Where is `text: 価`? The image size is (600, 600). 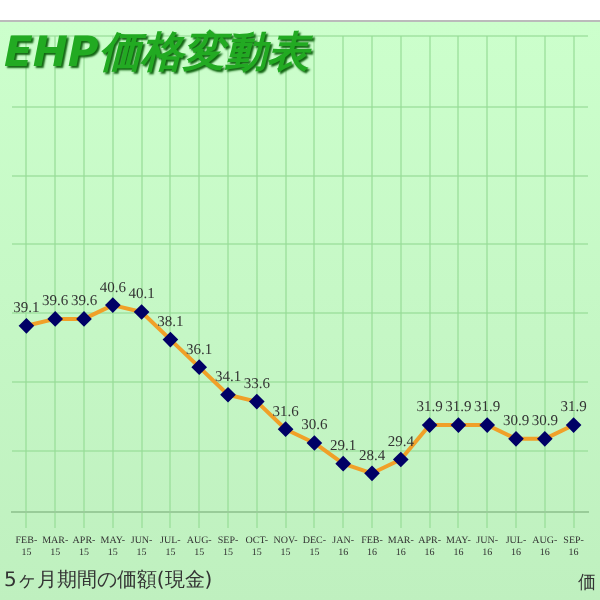
text: 価 is located at coordinates (587, 584).